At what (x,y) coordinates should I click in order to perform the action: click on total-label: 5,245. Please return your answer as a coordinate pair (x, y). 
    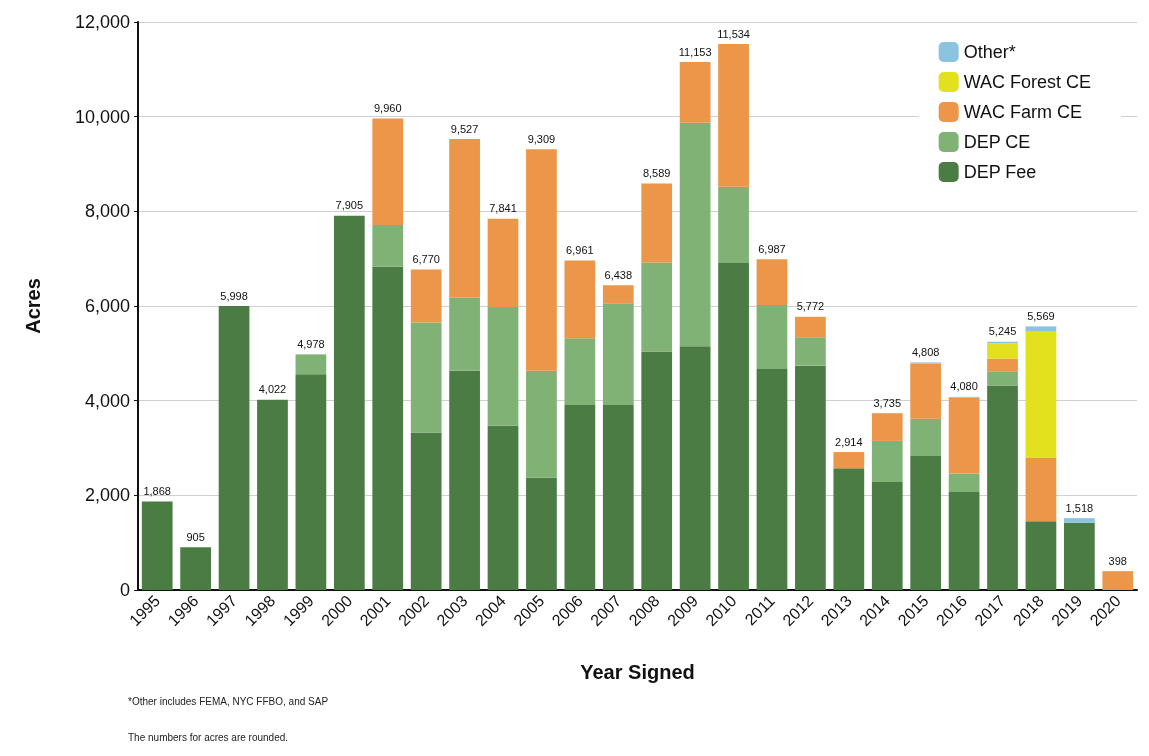
    Looking at the image, I should click on (1002, 331).